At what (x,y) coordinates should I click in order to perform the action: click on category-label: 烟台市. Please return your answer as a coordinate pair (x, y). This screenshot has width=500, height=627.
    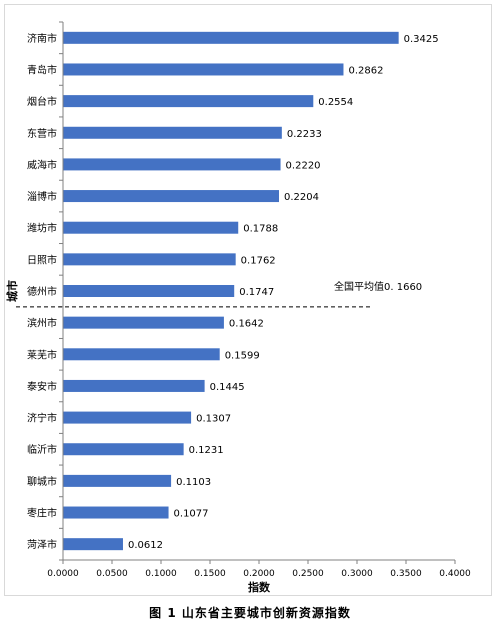
    Looking at the image, I should click on (42, 101).